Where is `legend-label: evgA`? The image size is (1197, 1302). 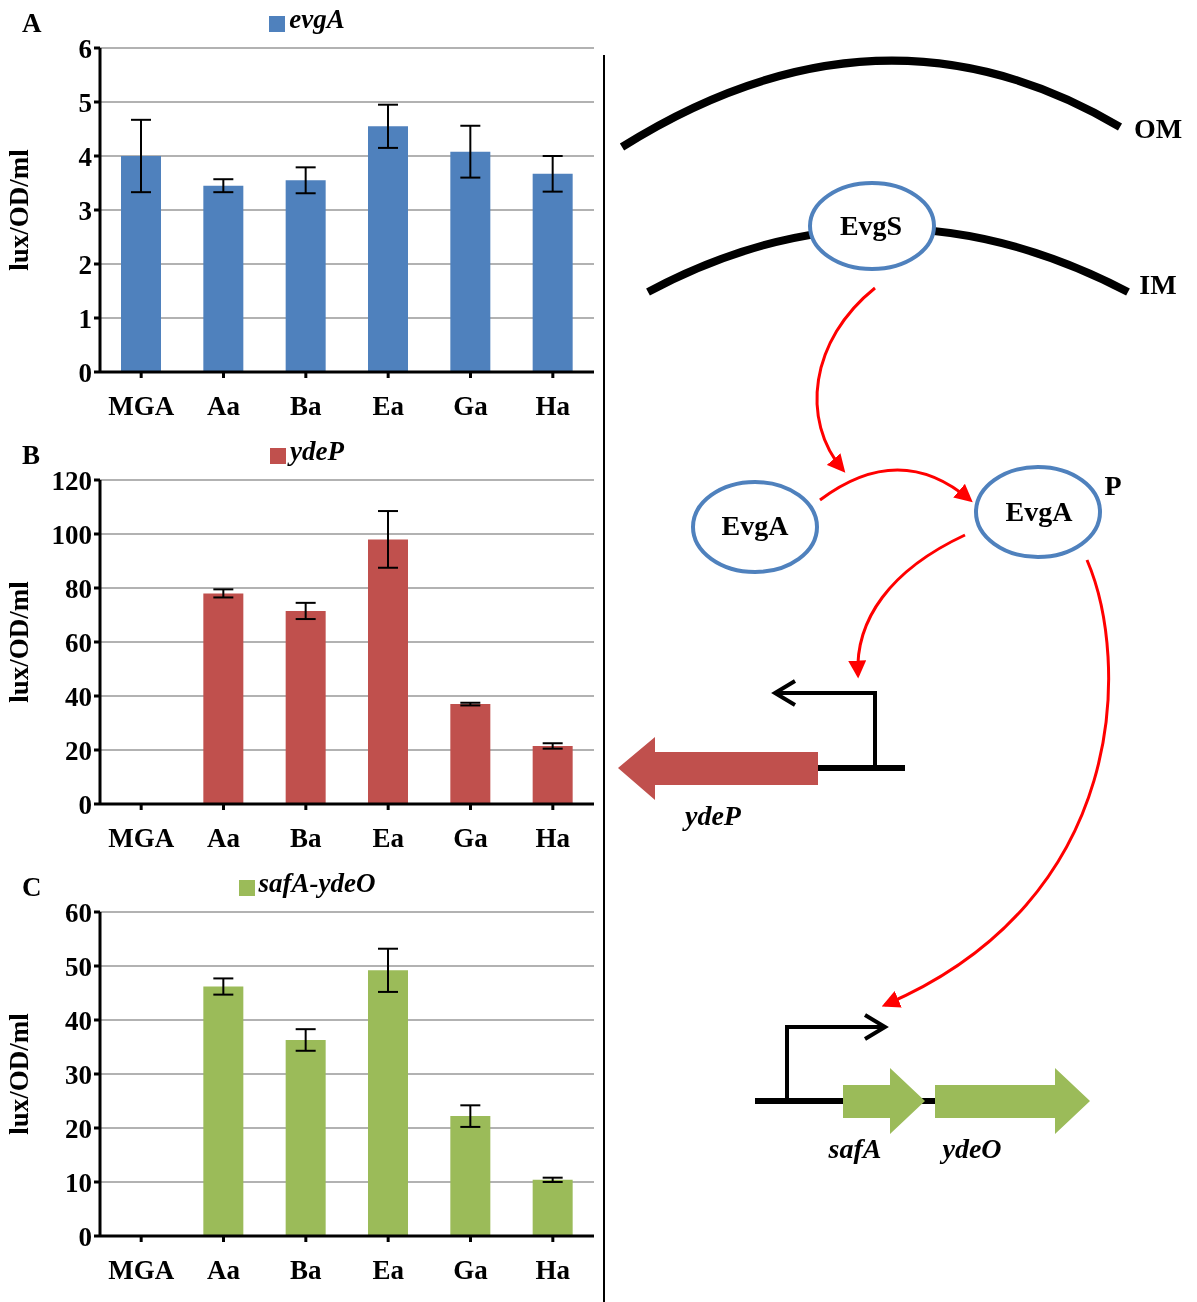 legend-label: evgA is located at coordinates (317, 19).